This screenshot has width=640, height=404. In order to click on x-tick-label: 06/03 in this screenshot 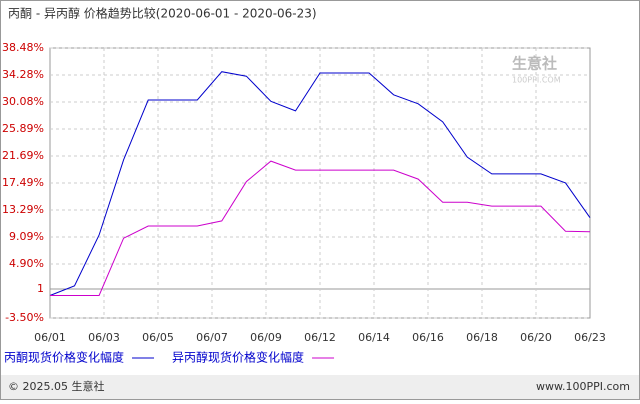, I will do `click(104, 337)`.